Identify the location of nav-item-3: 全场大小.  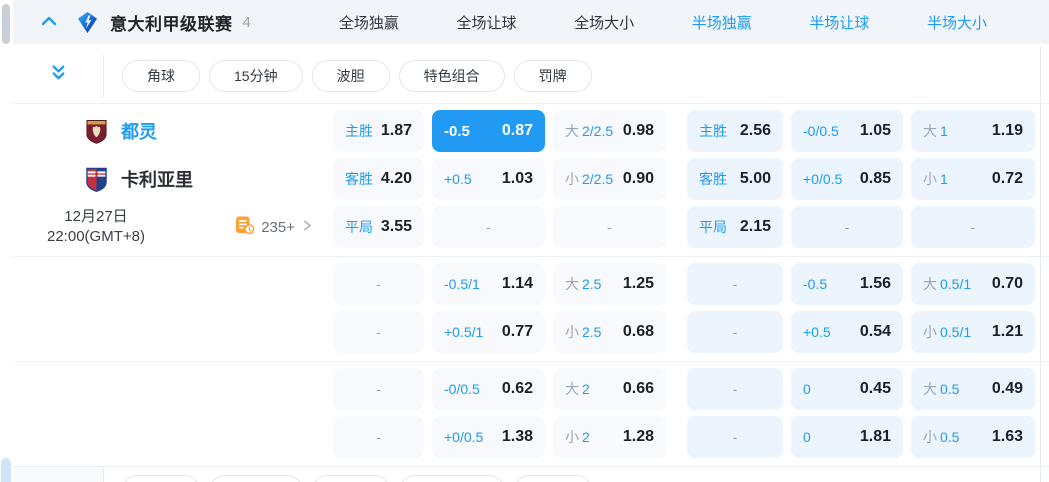
(604, 23).